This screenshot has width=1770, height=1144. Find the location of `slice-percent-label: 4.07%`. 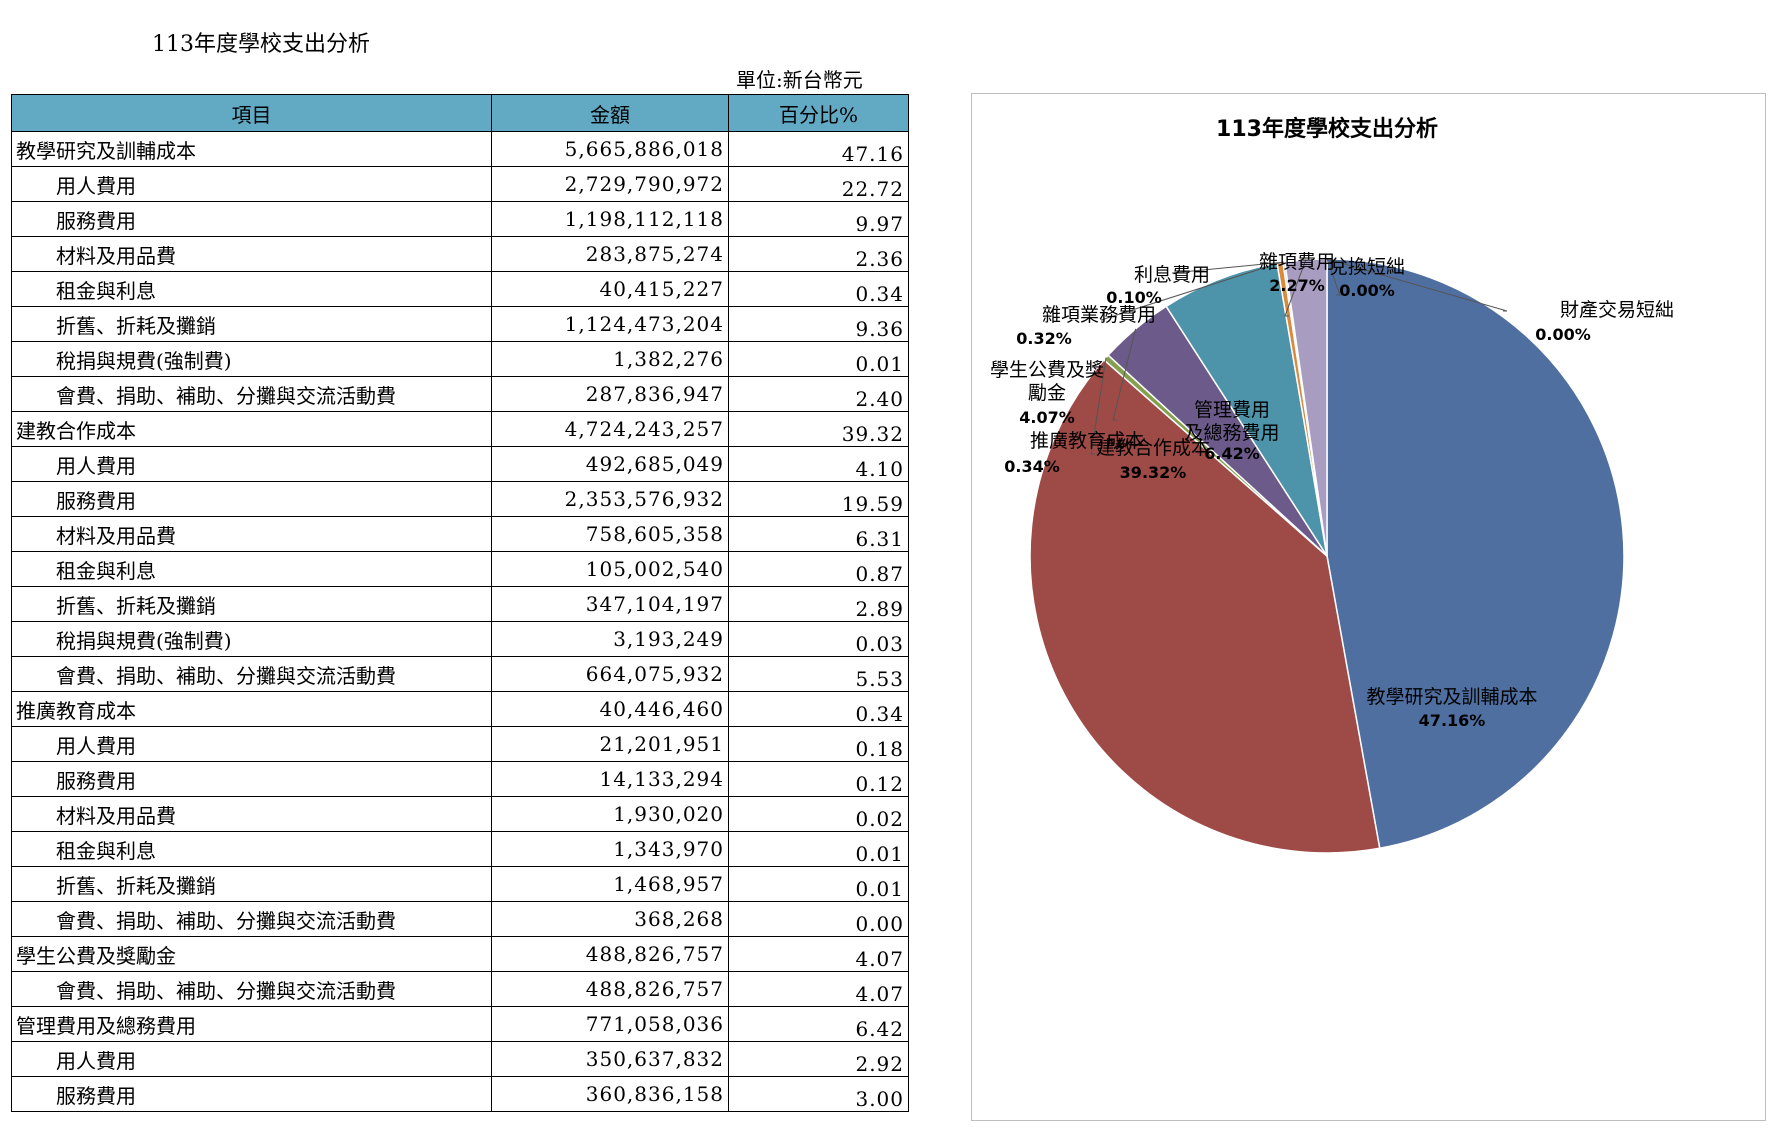

slice-percent-label: 4.07% is located at coordinates (1047, 417).